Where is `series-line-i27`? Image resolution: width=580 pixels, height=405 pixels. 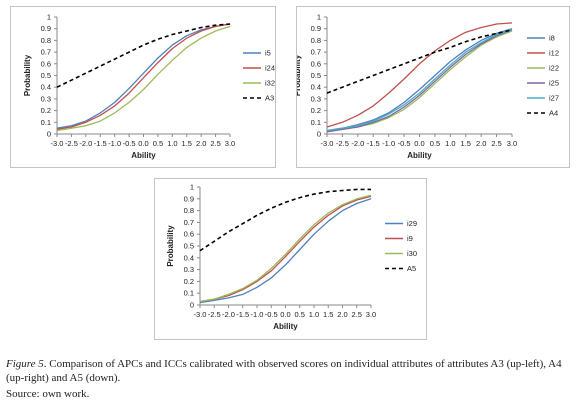 series-line-i27 is located at coordinates (419, 80).